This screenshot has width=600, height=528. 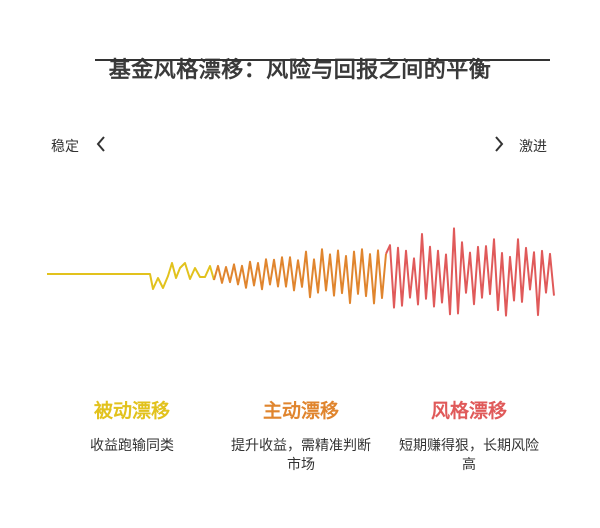 I want to click on chevron-right-icon, so click(x=499, y=146).